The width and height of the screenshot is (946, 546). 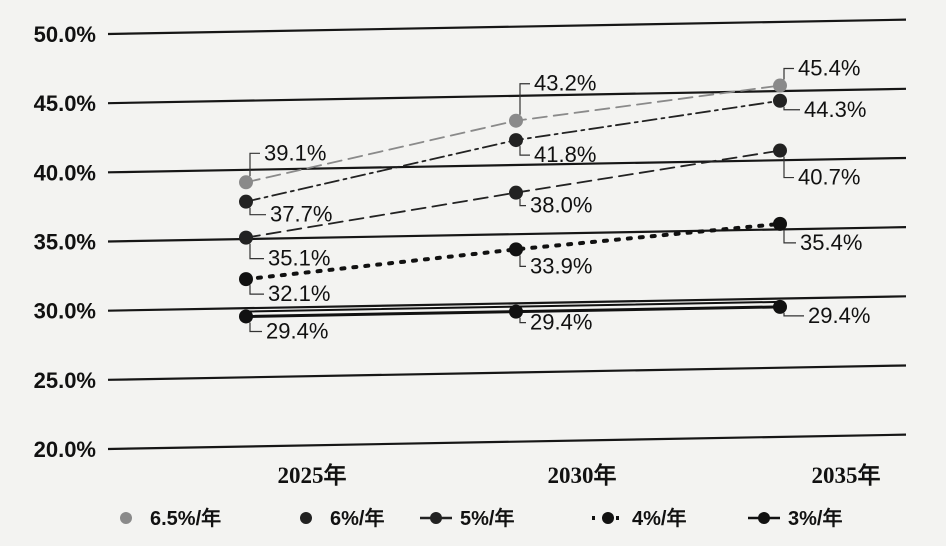 I want to click on legend-label: 6.5%/年, so click(x=185, y=518).